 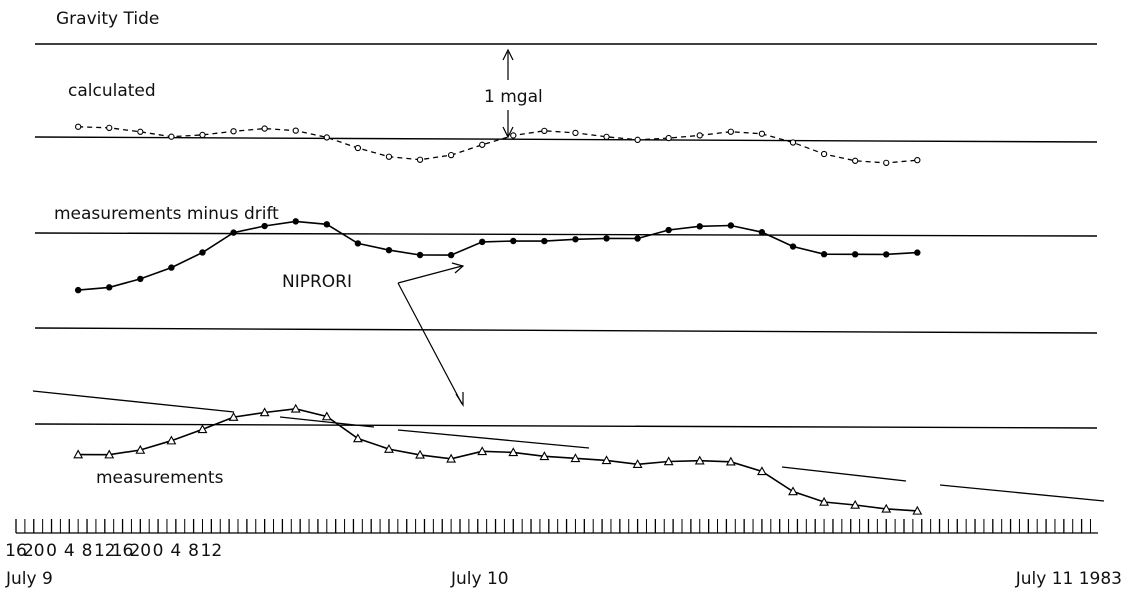 I want to click on reference-line-separator, so click(x=566, y=330).